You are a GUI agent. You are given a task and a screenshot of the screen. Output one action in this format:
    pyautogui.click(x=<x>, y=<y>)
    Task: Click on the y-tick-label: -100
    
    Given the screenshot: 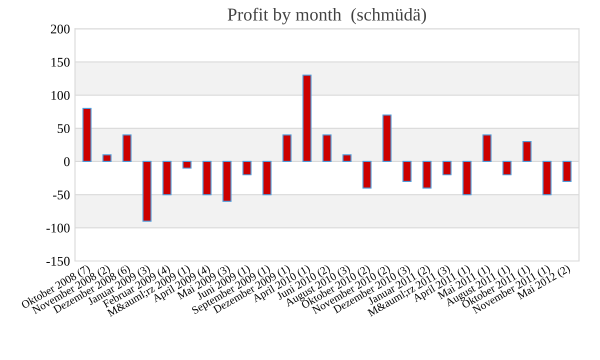 What is the action you would take?
    pyautogui.click(x=58, y=228)
    